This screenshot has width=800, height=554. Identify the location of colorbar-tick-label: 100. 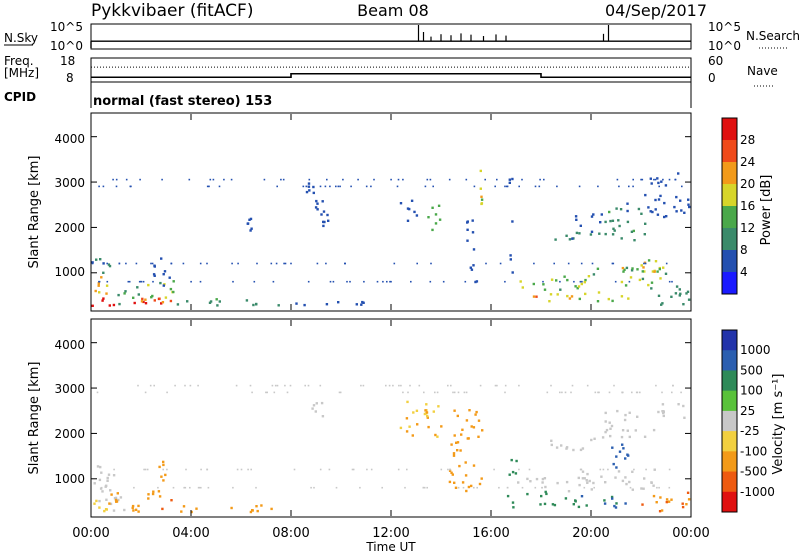
(751, 391).